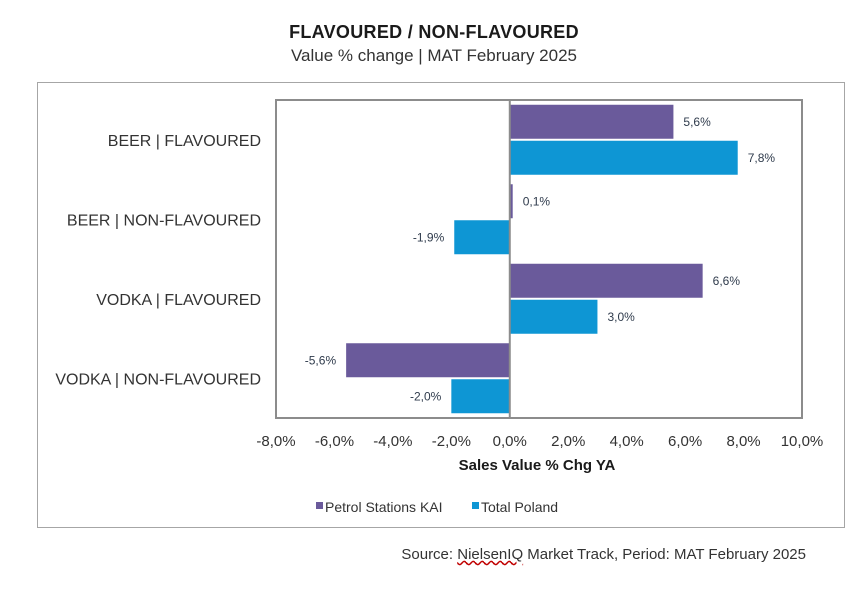 The height and width of the screenshot is (596, 868). Describe the element at coordinates (802, 441) in the screenshot. I see `x-tick-label: 10,0%` at that location.